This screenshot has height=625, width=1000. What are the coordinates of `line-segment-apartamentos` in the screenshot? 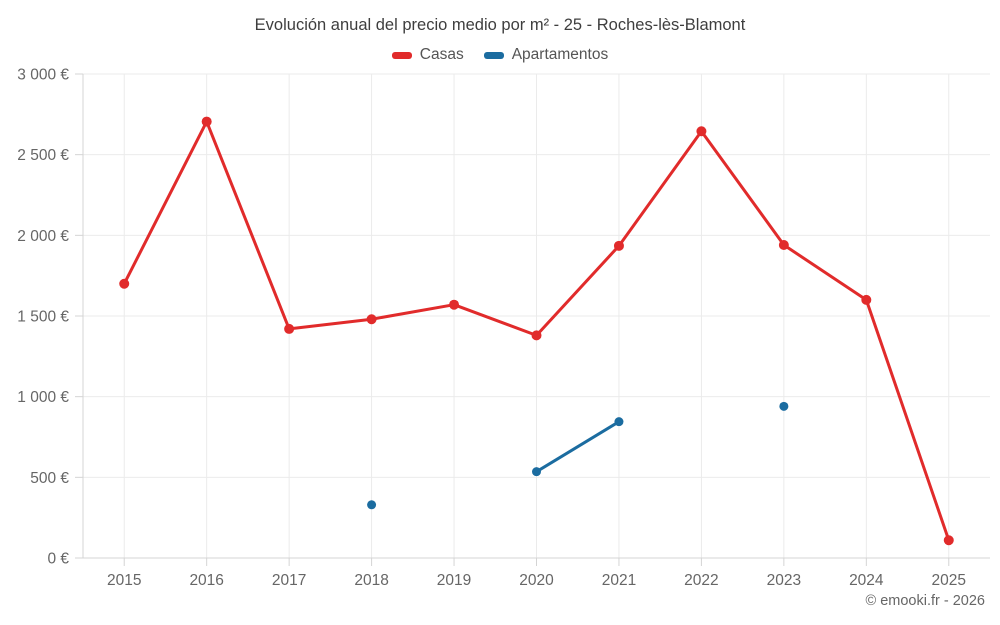 It's located at (578, 447).